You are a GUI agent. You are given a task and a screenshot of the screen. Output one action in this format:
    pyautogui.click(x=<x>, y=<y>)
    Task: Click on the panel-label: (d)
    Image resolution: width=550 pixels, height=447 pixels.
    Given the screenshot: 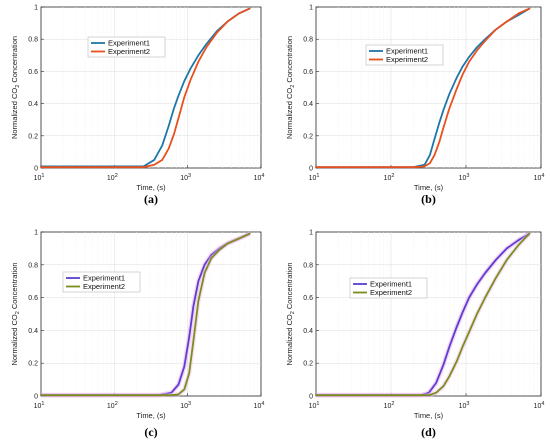 What is the action you would take?
    pyautogui.click(x=428, y=432)
    